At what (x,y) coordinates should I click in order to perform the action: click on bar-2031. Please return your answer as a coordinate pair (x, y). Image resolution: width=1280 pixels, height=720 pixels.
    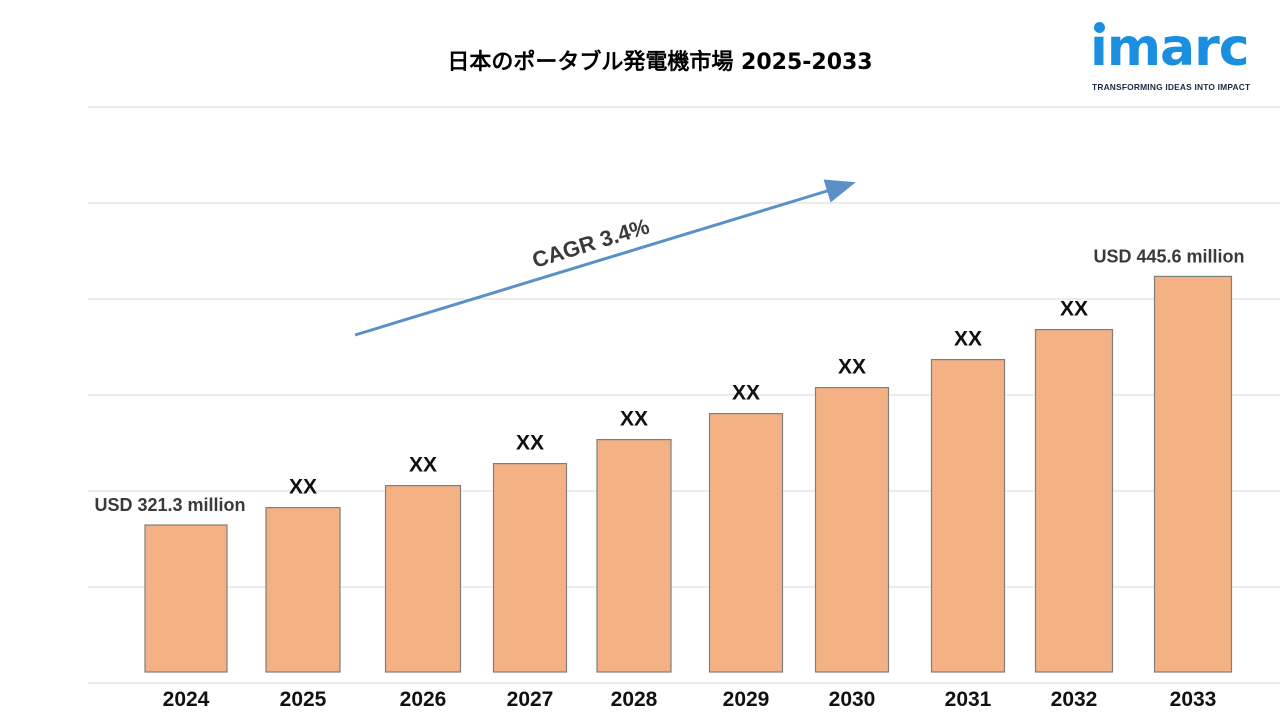
    Looking at the image, I should click on (968, 516).